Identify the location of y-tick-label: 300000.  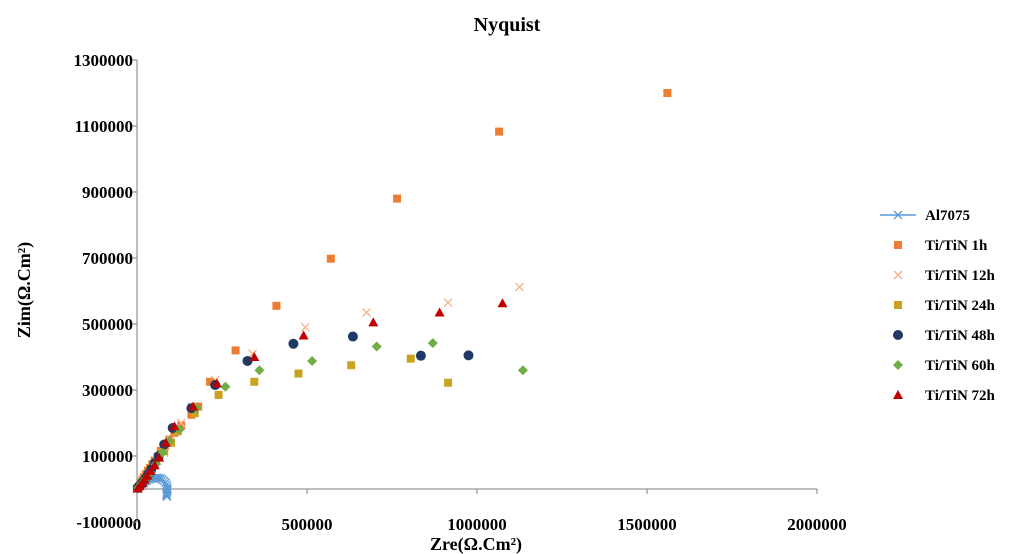
(107, 390).